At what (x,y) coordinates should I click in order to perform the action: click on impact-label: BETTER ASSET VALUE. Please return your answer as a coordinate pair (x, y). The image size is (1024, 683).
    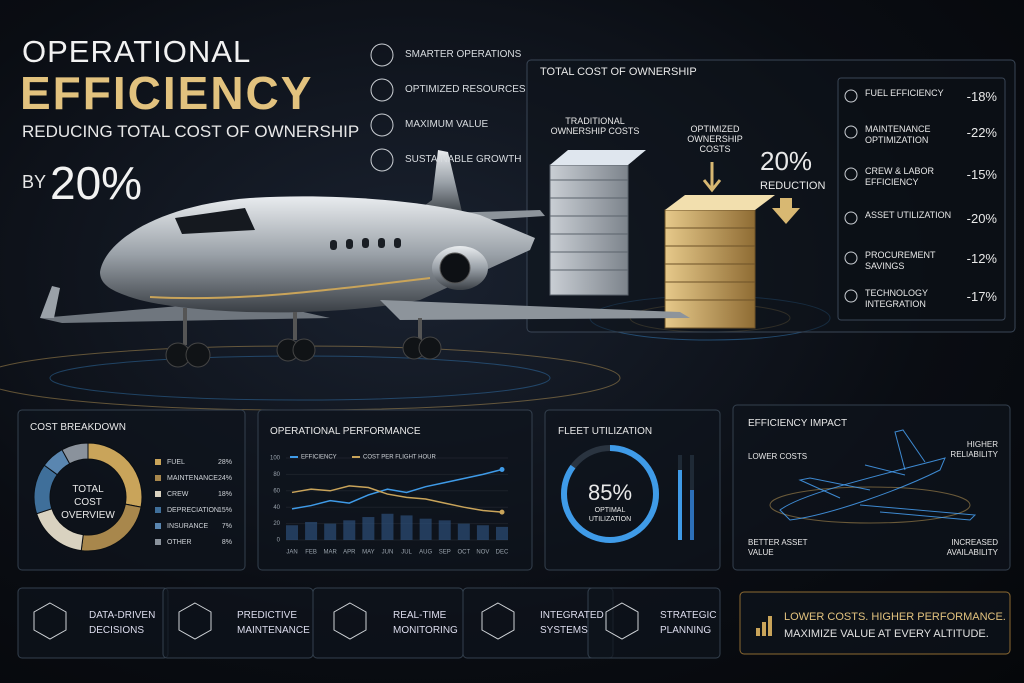
    Looking at the image, I should click on (778, 547).